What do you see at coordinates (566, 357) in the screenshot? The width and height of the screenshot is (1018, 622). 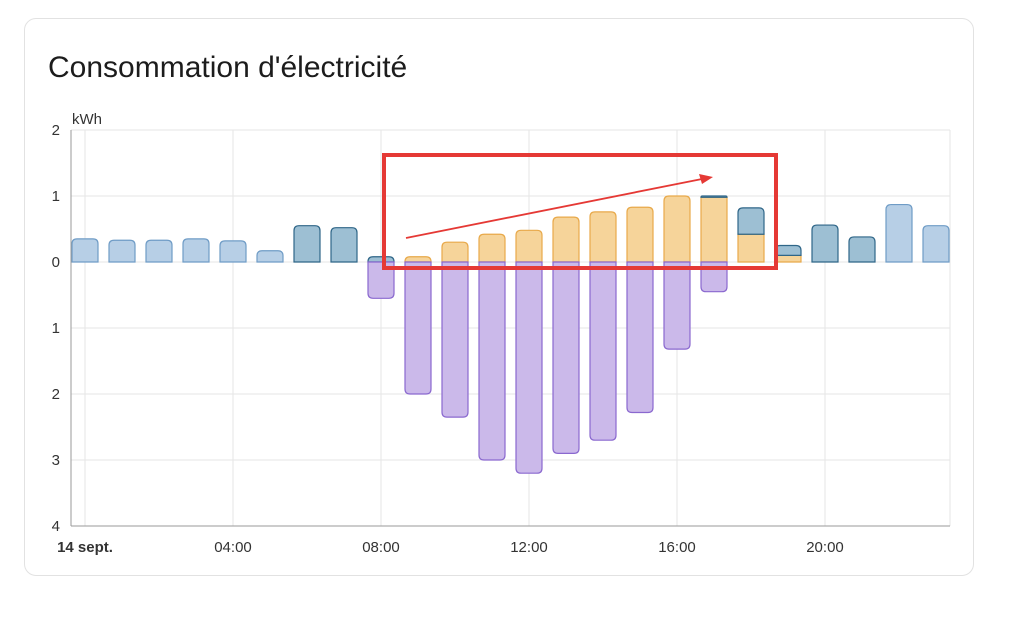 I see `bar-returned-13:00` at bounding box center [566, 357].